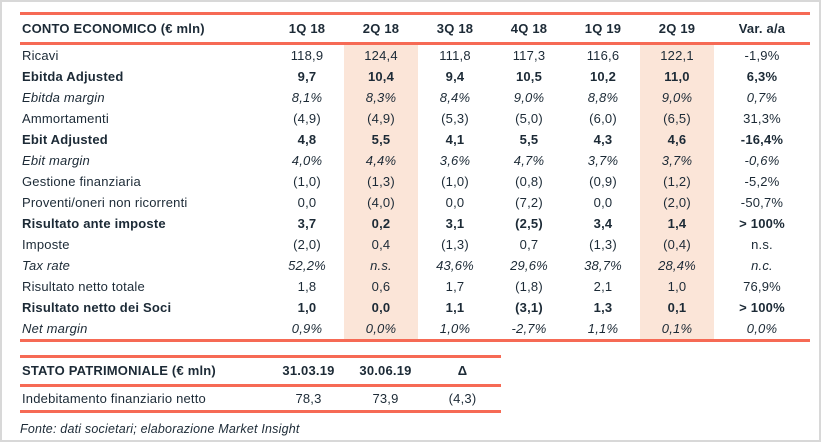 The height and width of the screenshot is (442, 821). Describe the element at coordinates (381, 160) in the screenshot. I see `cell: 4,4%` at that location.